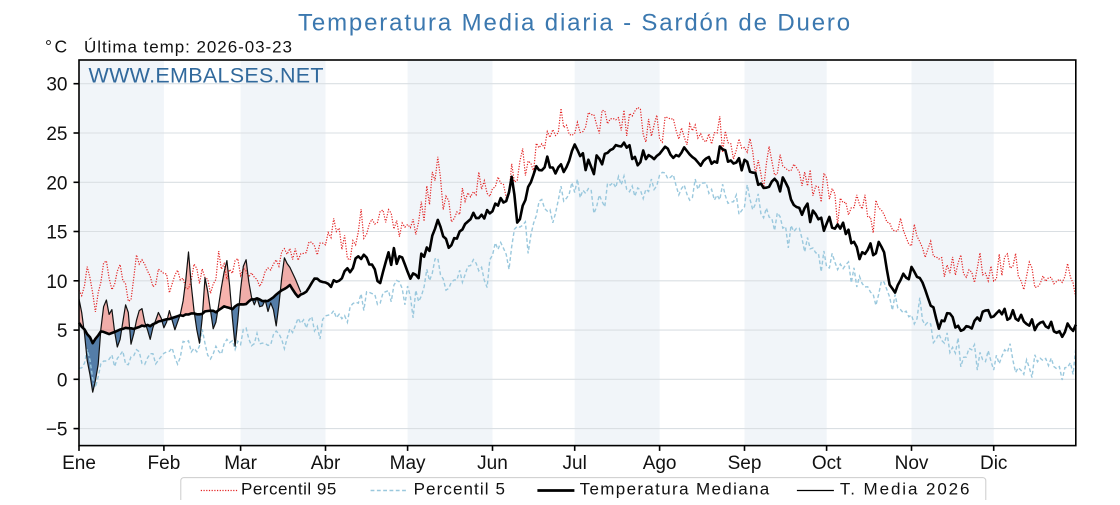  Describe the element at coordinates (62, 380) in the screenshot. I see `svg-text: 0` at that location.